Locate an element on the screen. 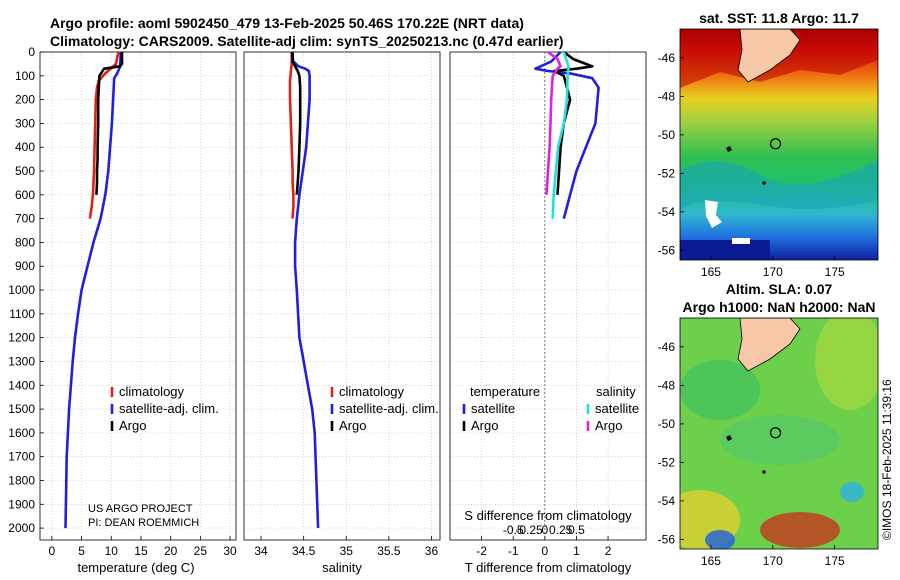 Image resolution: width=900 pixels, height=580 pixels. salinity-series-satellite-adj-clim- is located at coordinates (305, 290).